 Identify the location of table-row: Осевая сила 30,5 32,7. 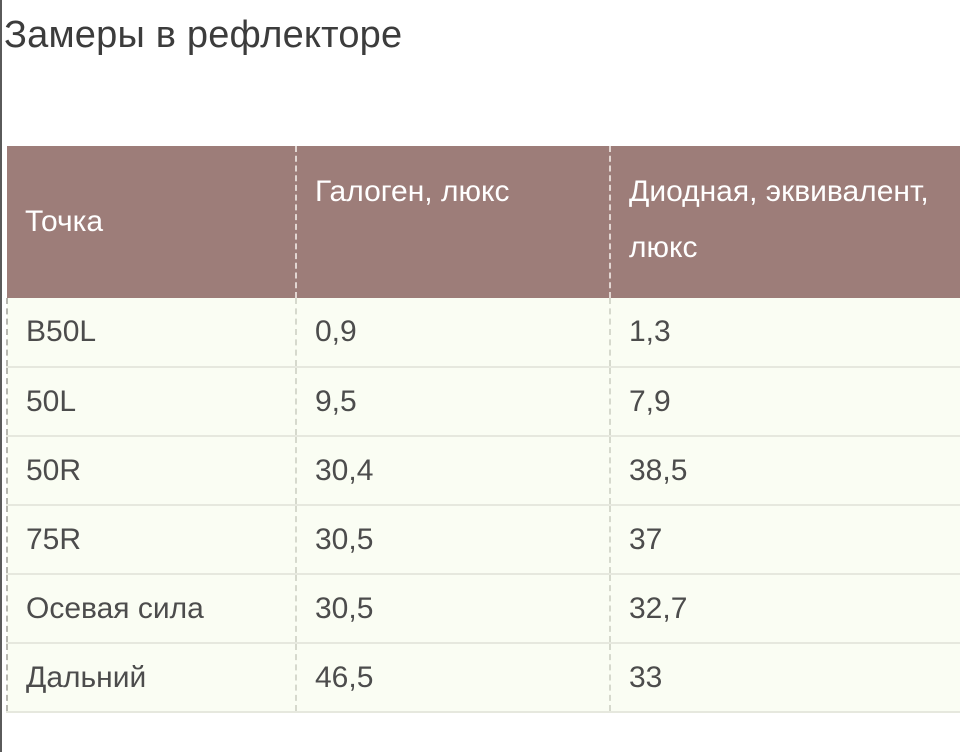
(483, 609).